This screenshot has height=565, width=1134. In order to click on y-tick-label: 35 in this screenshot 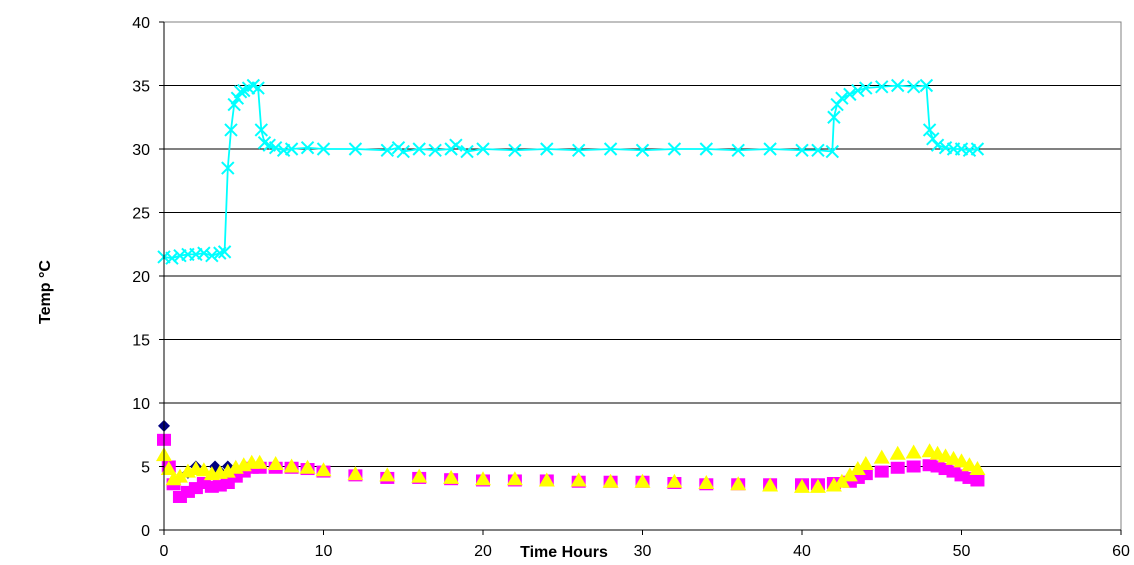, I will do `click(141, 87)`.